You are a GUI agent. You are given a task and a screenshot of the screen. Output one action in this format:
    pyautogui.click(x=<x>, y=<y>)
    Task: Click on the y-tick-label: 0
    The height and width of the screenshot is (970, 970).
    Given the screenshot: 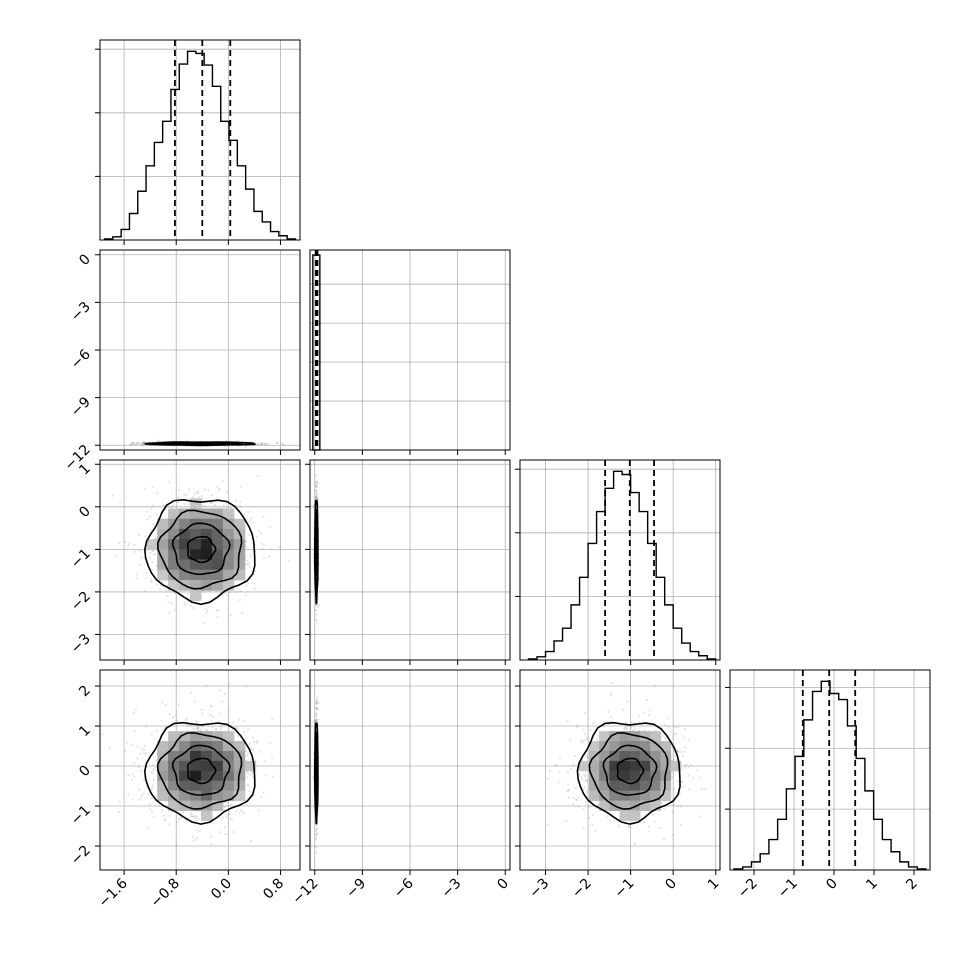 What is the action you would take?
    pyautogui.click(x=85, y=512)
    